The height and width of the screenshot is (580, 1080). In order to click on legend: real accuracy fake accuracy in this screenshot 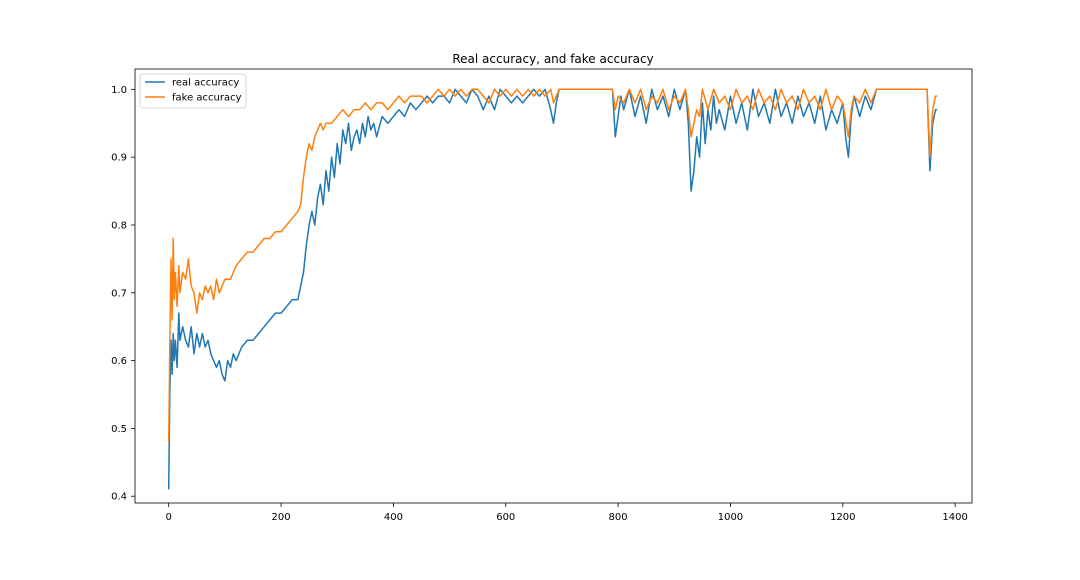, I will do `click(193, 91)`.